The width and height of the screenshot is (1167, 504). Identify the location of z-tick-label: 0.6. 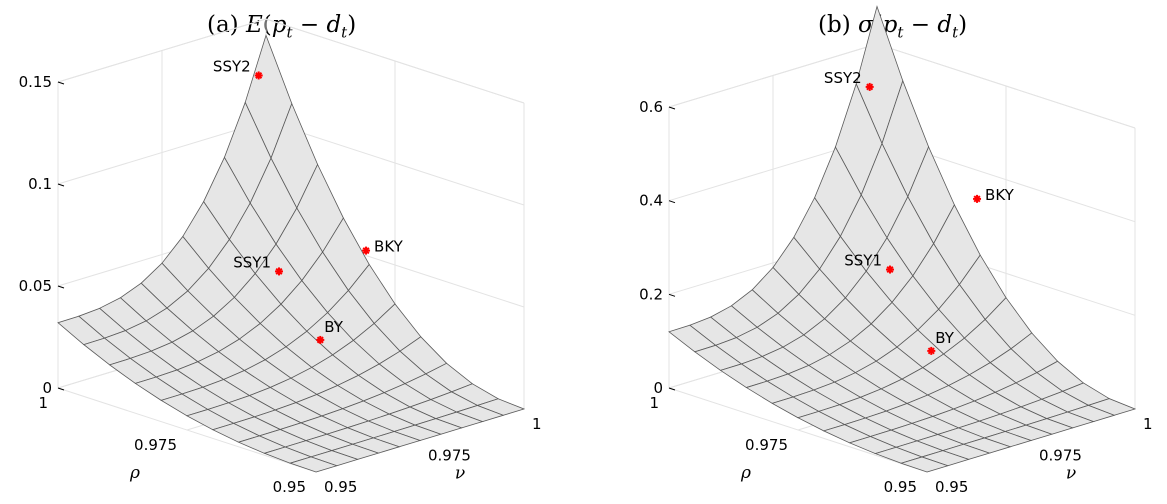
(651, 107).